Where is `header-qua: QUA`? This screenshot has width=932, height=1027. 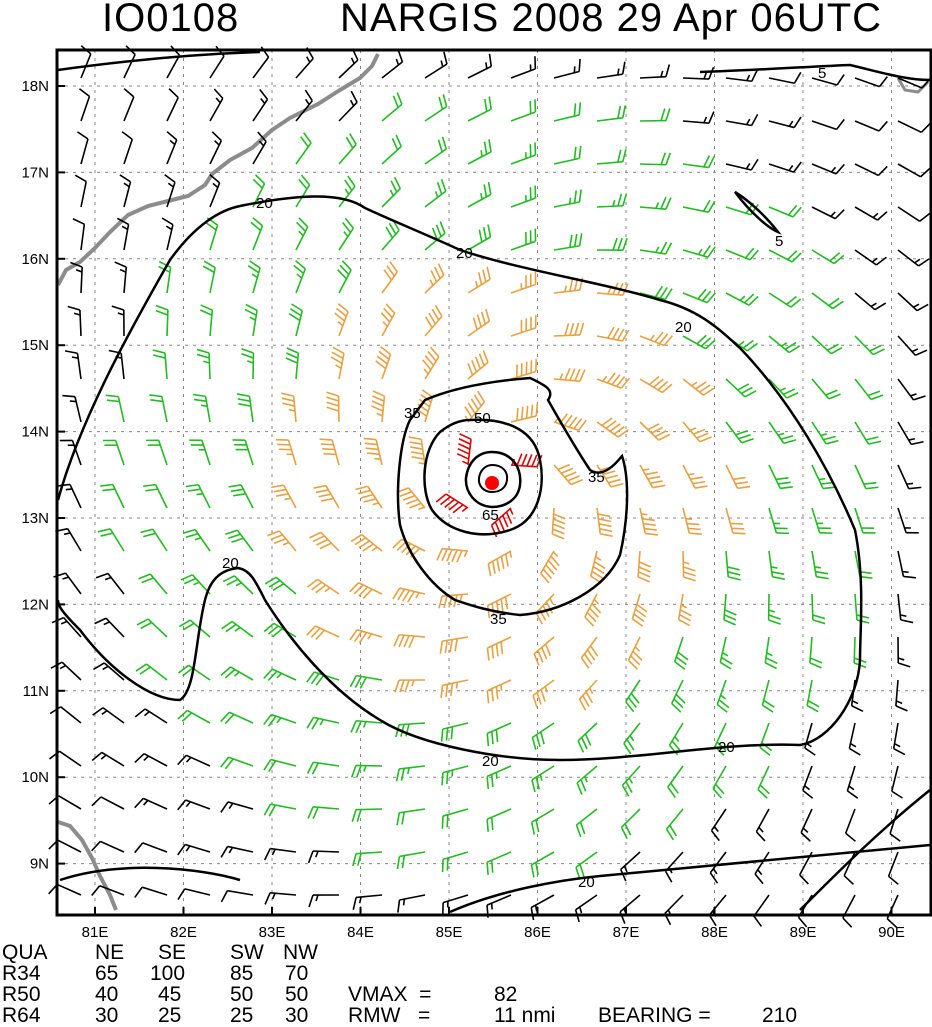
header-qua: QUA is located at coordinates (25, 952).